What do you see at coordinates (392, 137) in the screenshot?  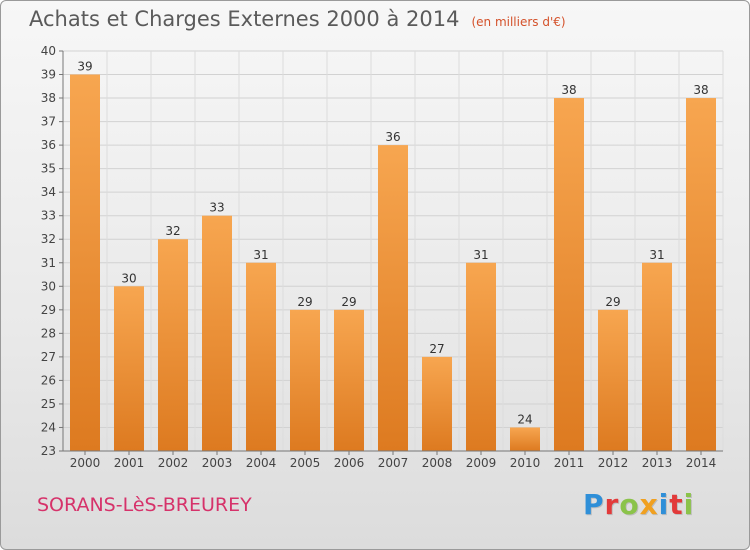 I see `data-label-2007: 36` at bounding box center [392, 137].